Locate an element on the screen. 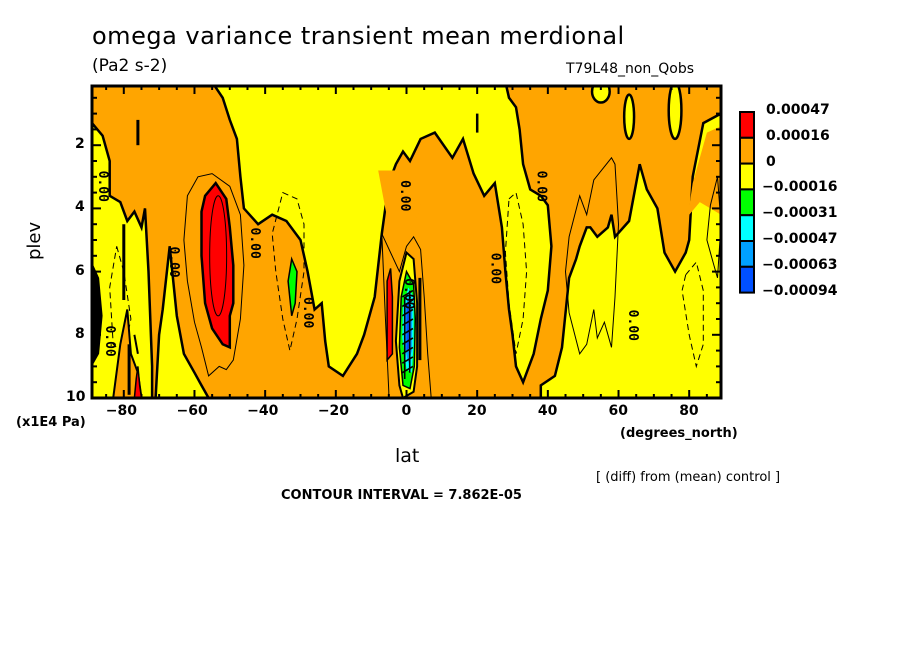  chart-title: omega variance transient mean merdional is located at coordinates (358, 36).